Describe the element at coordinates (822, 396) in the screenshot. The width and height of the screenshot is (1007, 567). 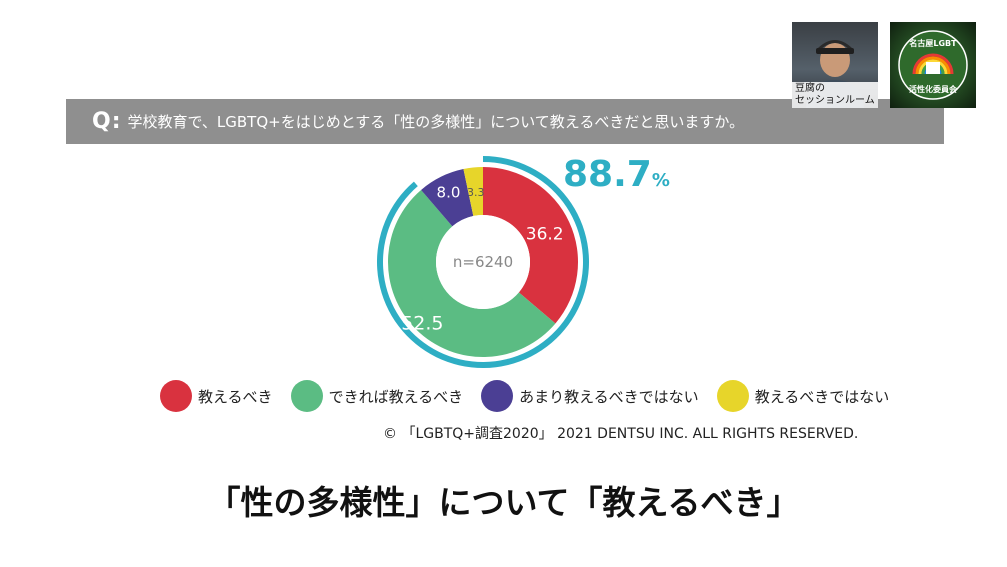
I see `legend-label: 教えるべきではない` at that location.